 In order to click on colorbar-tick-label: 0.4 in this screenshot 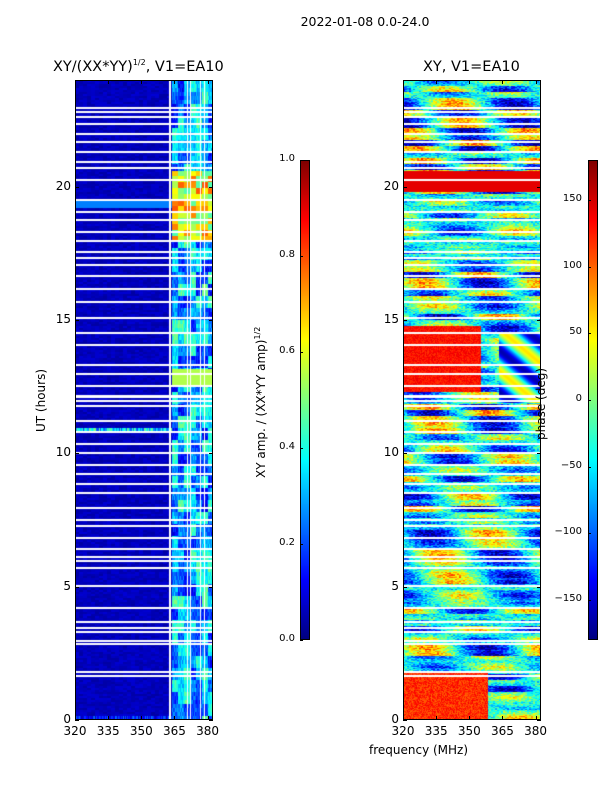, I will do `click(287, 446)`.